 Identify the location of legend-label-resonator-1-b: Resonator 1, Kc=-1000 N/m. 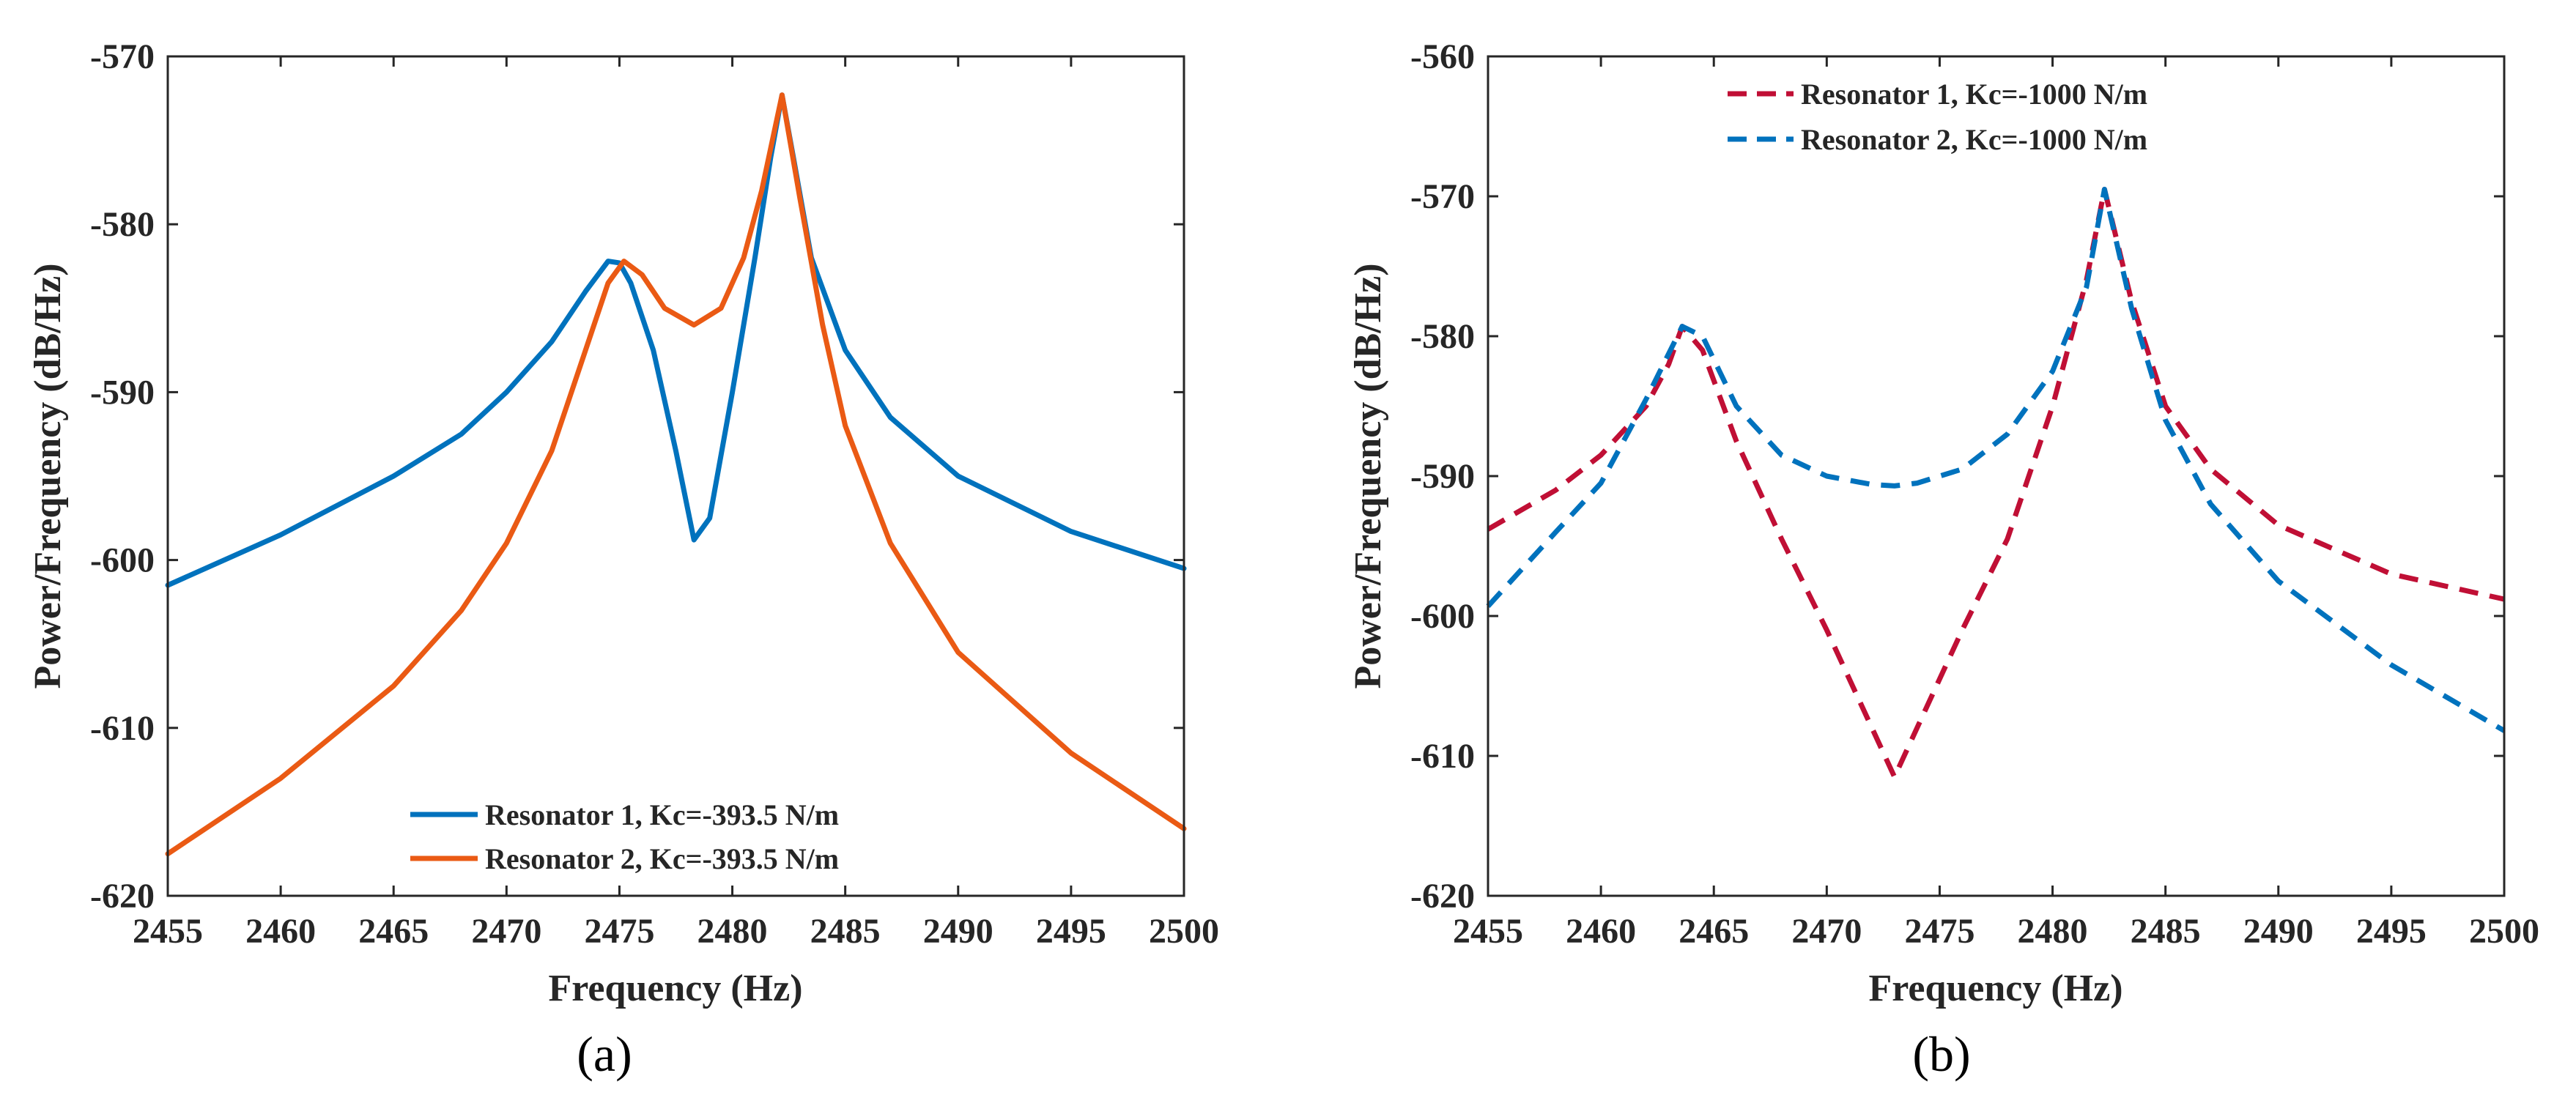
(1974, 94).